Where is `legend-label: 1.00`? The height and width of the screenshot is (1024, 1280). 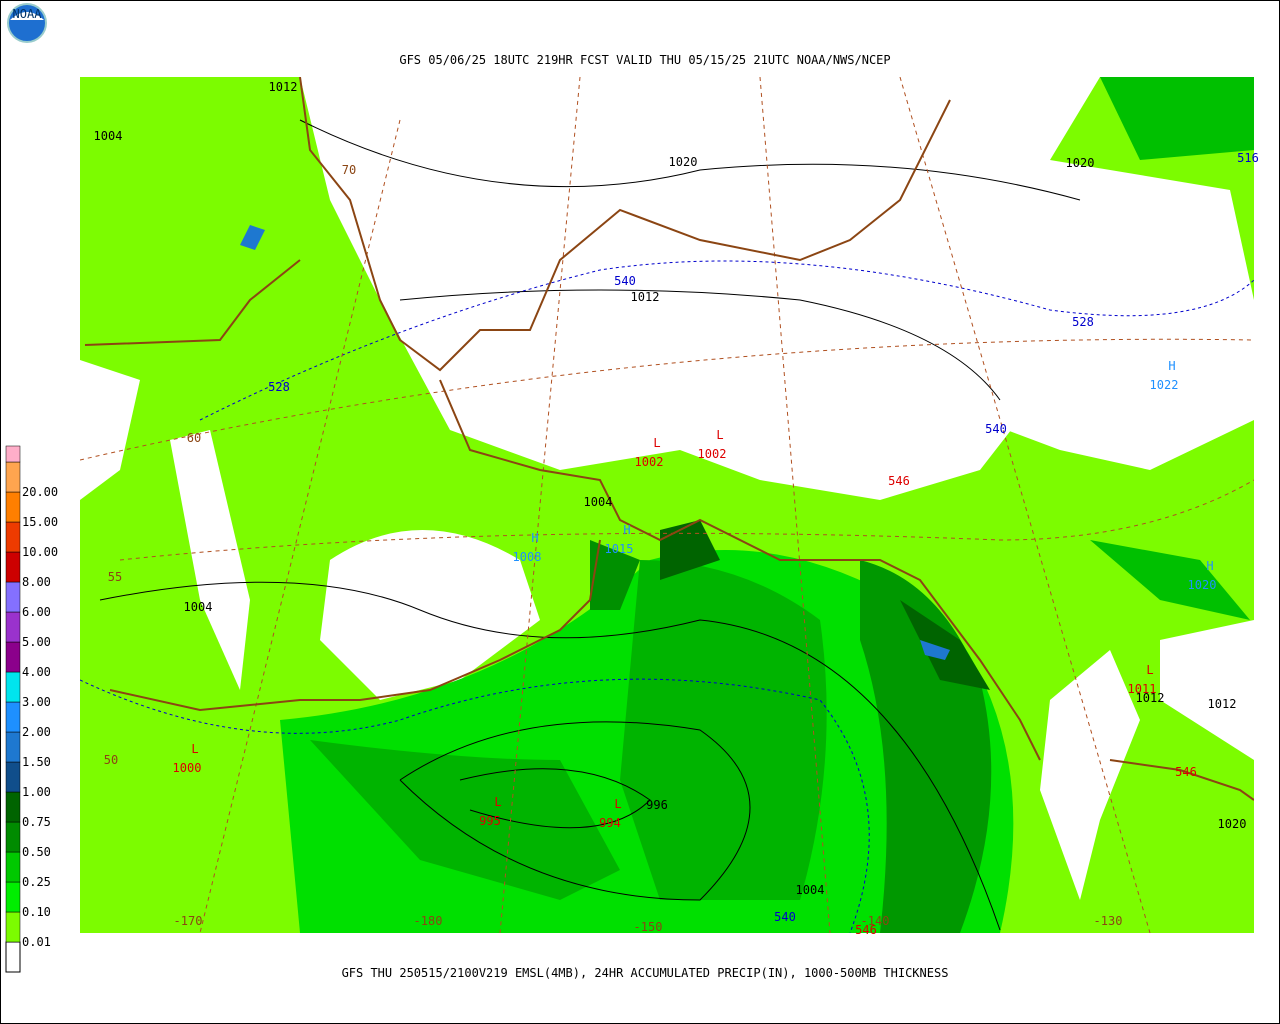 legend-label: 1.00 is located at coordinates (36, 792).